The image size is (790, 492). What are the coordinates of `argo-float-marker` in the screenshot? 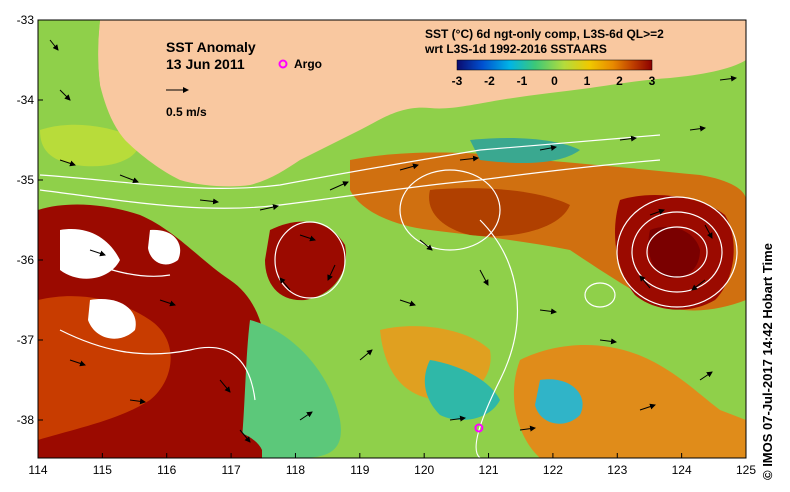 It's located at (479, 428).